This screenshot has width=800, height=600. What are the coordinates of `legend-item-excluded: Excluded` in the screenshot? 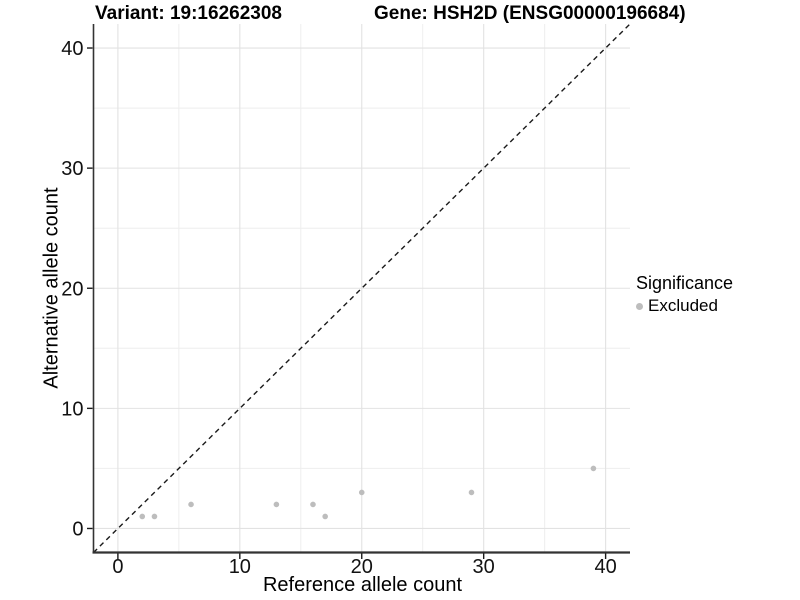 It's located at (684, 306).